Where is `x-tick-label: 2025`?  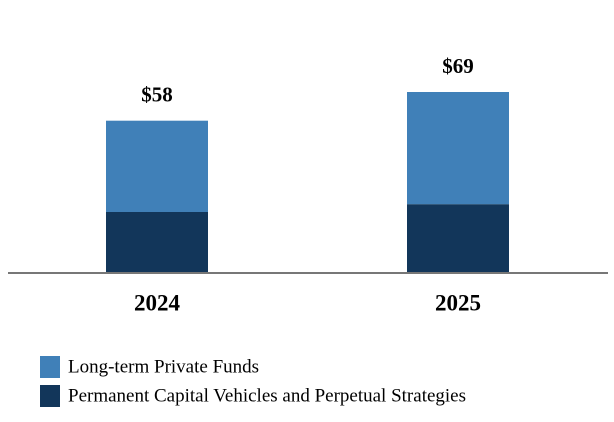 x-tick-label: 2025 is located at coordinates (458, 302).